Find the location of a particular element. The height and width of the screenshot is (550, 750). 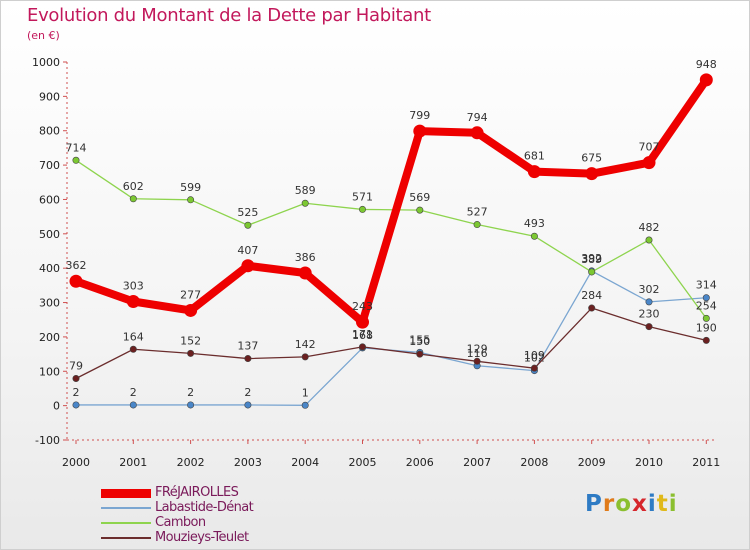

data-label-labastide-denat: 302 is located at coordinates (649, 289).